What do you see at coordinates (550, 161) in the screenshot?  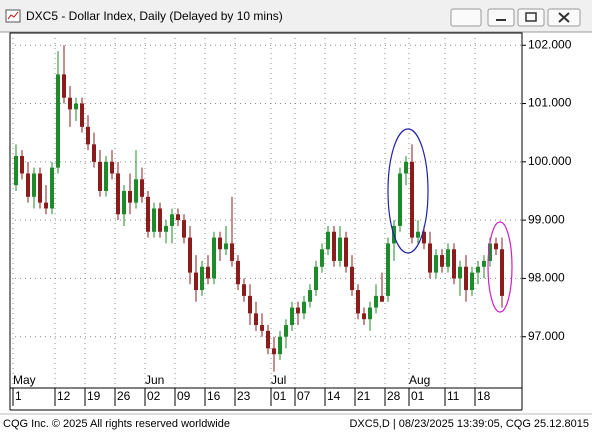 I see `y-tick-label: 100.000` at bounding box center [550, 161].